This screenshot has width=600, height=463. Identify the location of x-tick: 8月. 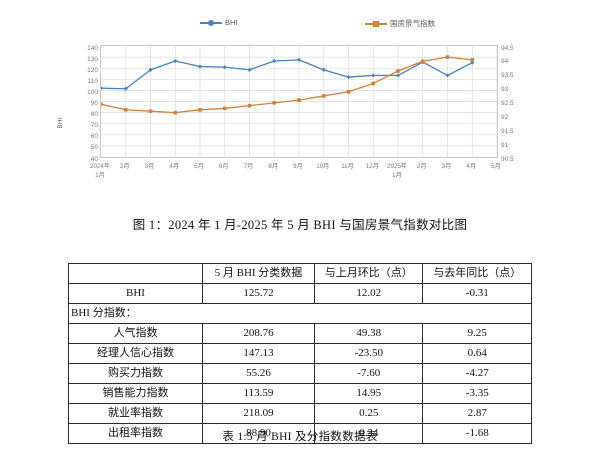
(273, 166).